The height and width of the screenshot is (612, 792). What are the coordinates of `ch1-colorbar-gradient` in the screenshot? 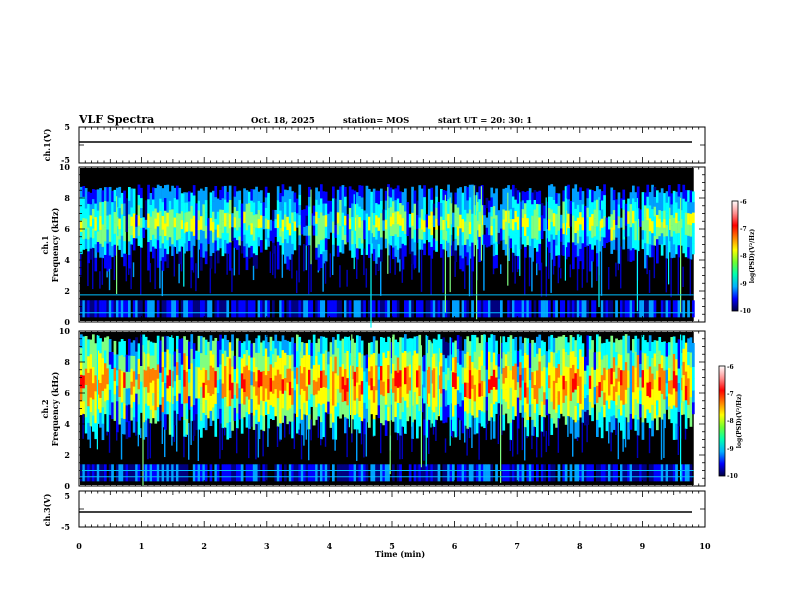 It's located at (735, 256).